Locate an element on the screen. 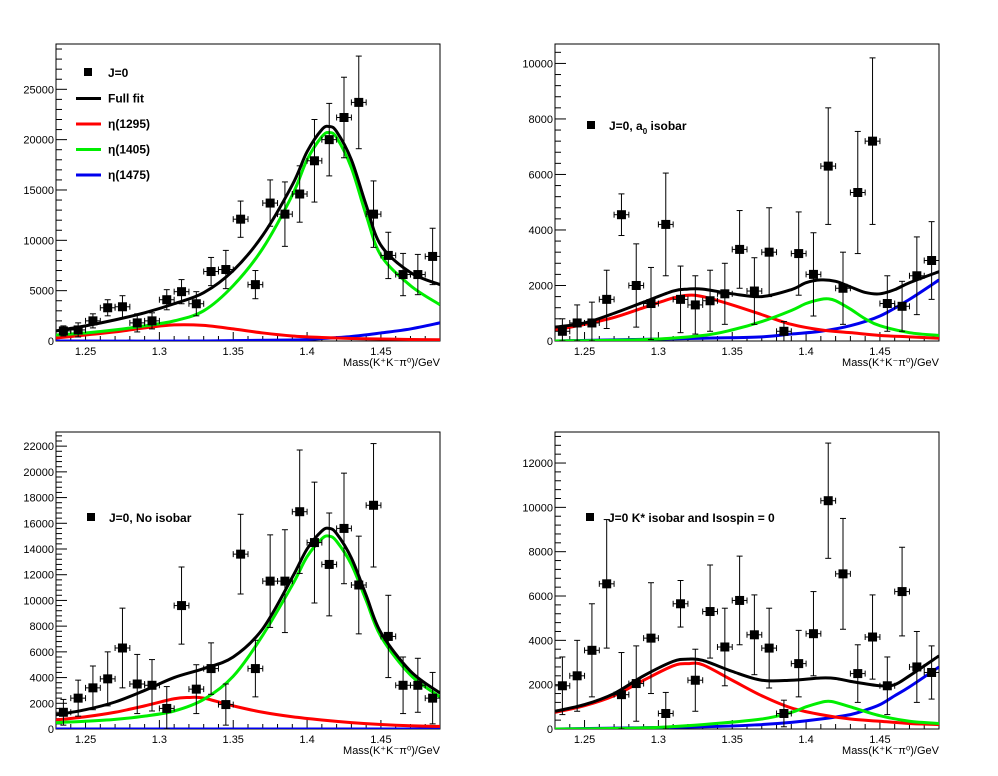  legend-label: J=0 is located at coordinates (118, 73).